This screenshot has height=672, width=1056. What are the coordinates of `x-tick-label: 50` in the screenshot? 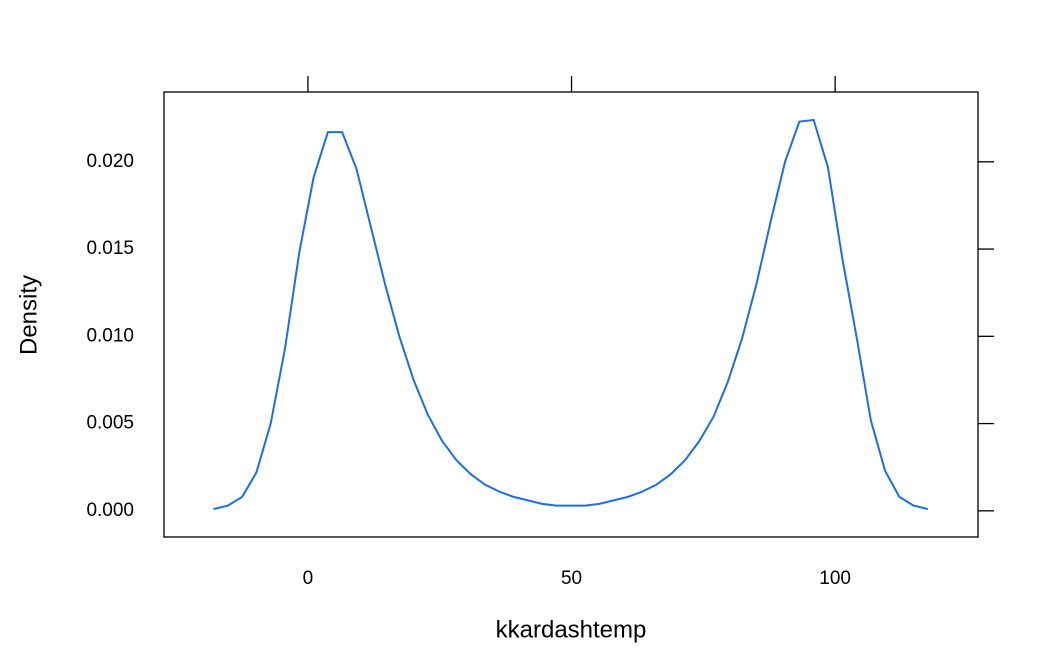 It's located at (571, 578).